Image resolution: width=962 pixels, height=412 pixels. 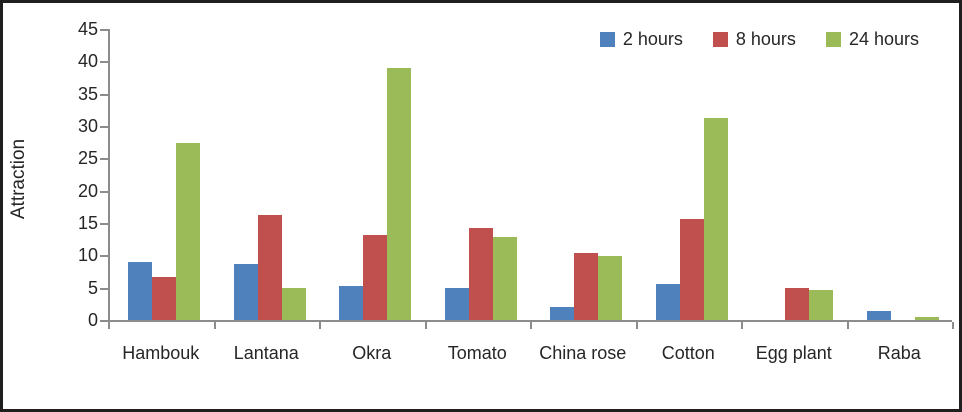 What do you see at coordinates (87, 223) in the screenshot?
I see `y-tick-label: 15` at bounding box center [87, 223].